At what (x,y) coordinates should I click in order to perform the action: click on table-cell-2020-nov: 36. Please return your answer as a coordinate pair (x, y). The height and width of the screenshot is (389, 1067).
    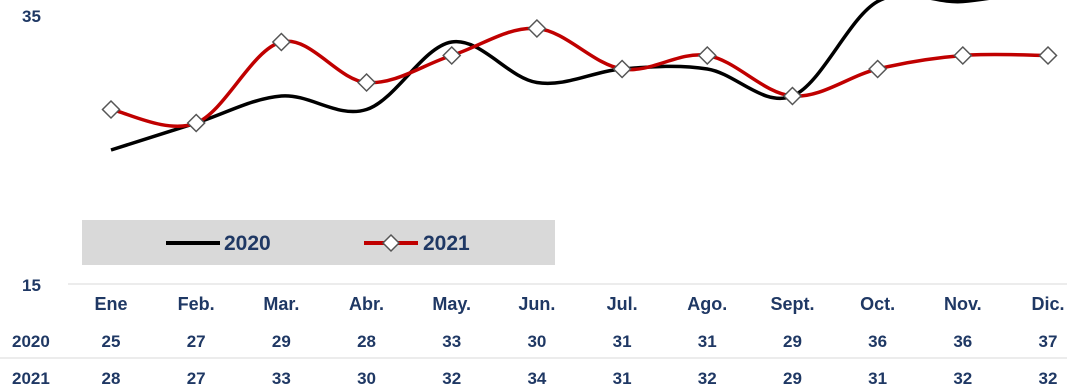
    Looking at the image, I should click on (962, 341).